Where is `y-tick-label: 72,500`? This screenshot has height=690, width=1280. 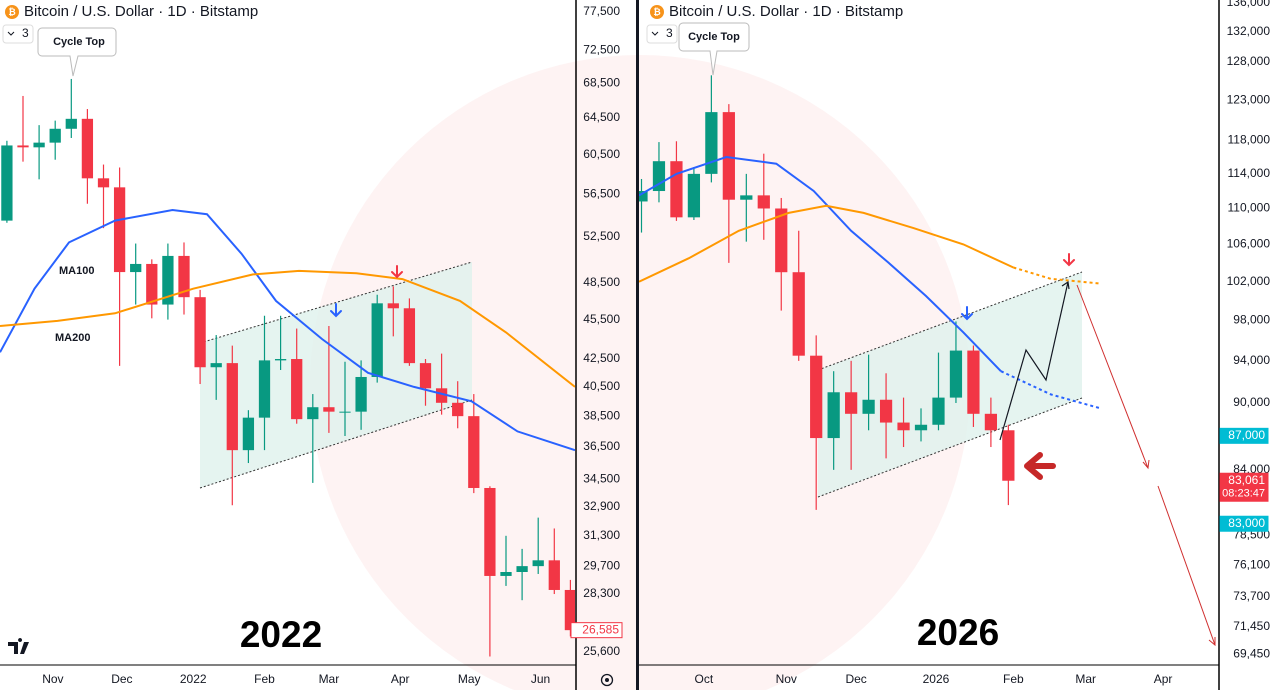
y-tick-label: 72,500 is located at coordinates (601, 50).